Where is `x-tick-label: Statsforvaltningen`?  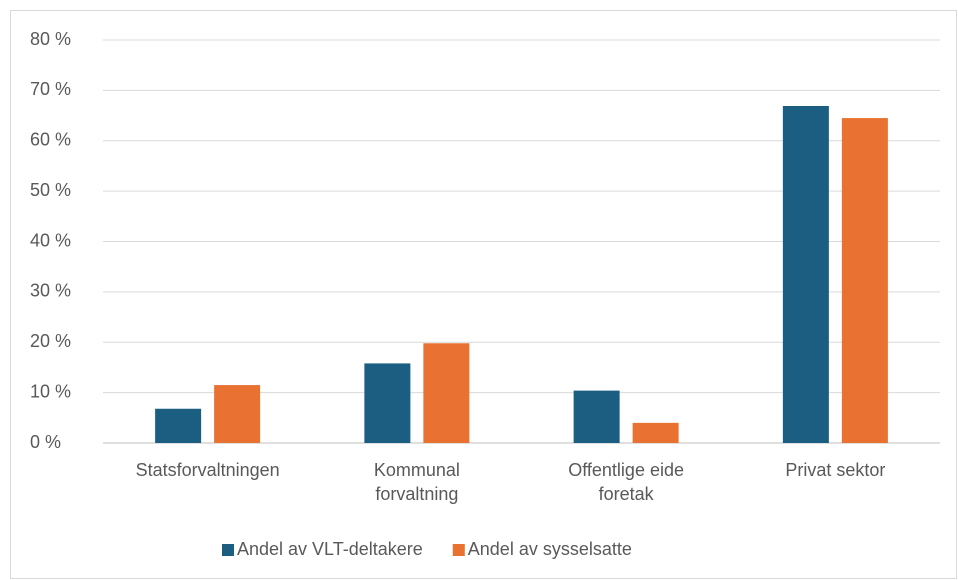 x-tick-label: Statsforvaltningen is located at coordinates (208, 470).